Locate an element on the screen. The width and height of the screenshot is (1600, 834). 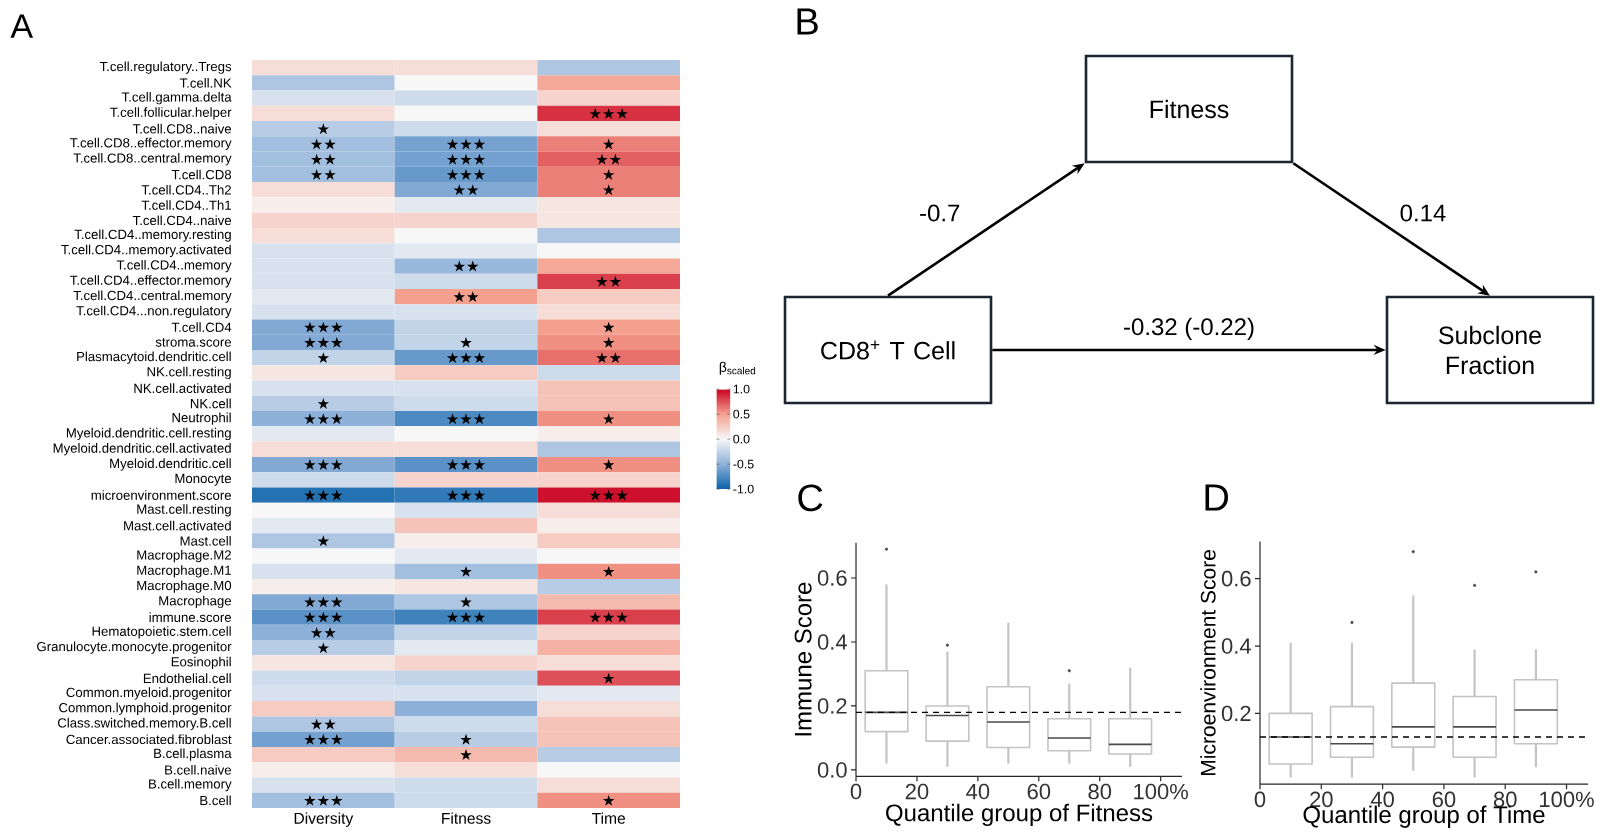
chart-title: A is located at coordinates (22, 26).